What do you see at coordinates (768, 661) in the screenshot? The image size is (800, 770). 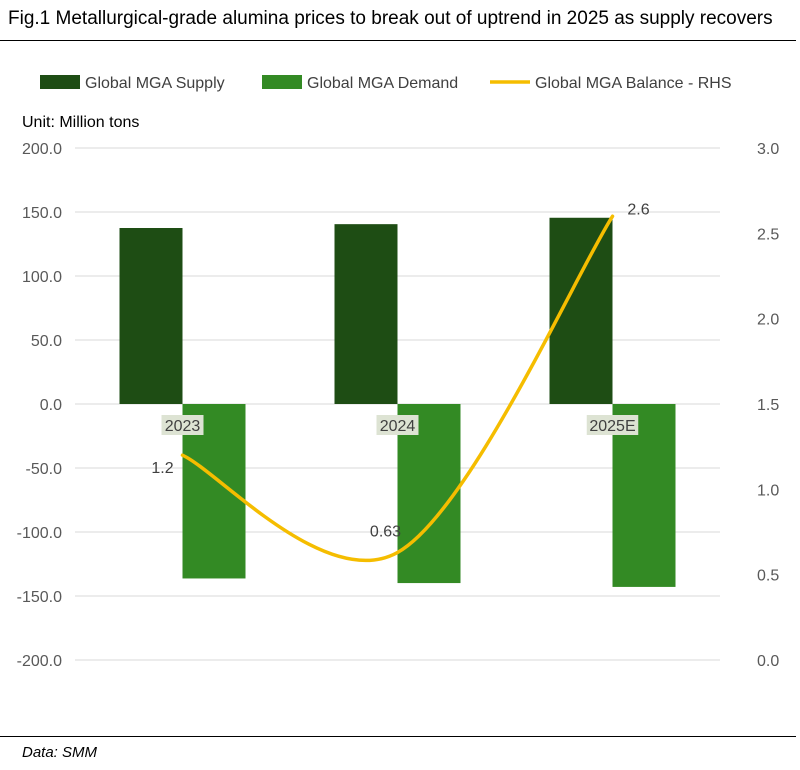 I see `right-tick-label: 0.0` at bounding box center [768, 661].